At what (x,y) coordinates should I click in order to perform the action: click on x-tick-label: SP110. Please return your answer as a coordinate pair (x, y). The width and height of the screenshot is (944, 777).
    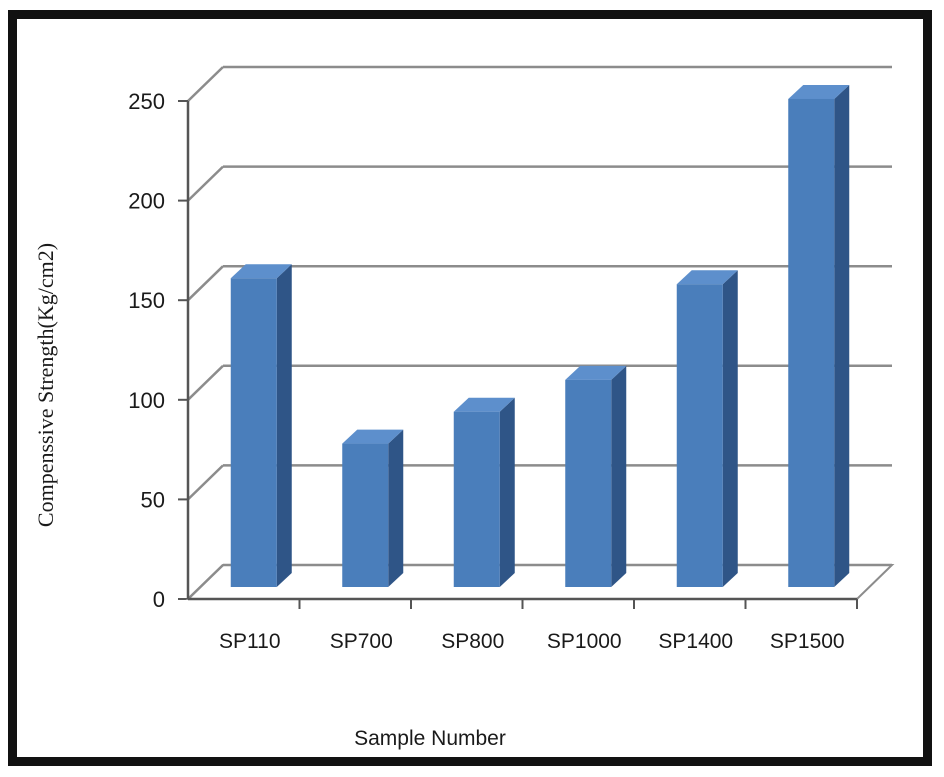
    Looking at the image, I should click on (250, 641).